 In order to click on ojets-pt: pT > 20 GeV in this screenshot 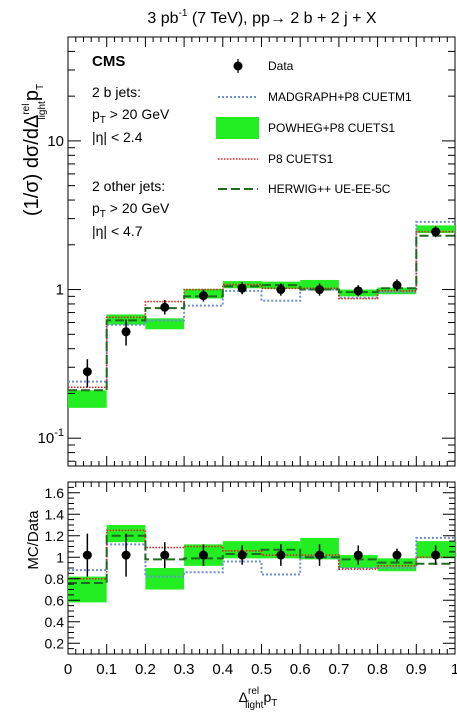, I will do `click(131, 210)`.